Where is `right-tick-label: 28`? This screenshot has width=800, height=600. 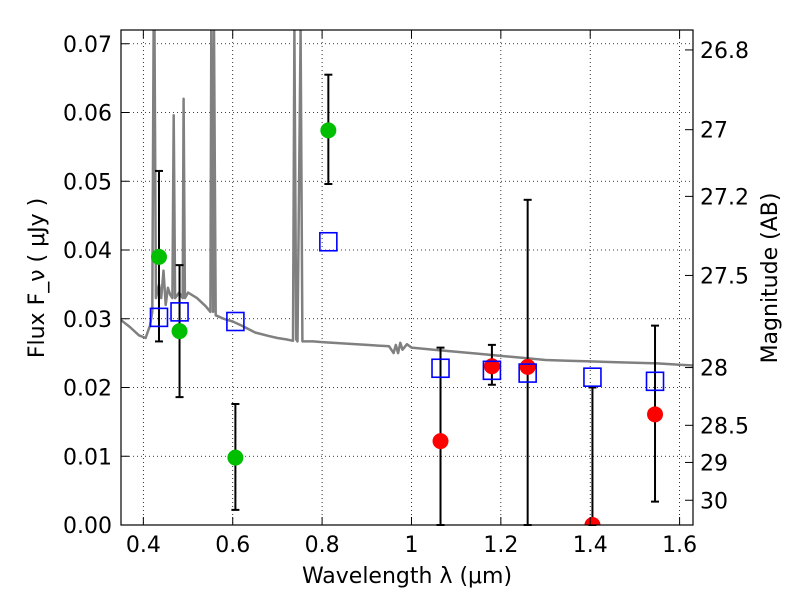
right-tick-label: 28 is located at coordinates (714, 369).